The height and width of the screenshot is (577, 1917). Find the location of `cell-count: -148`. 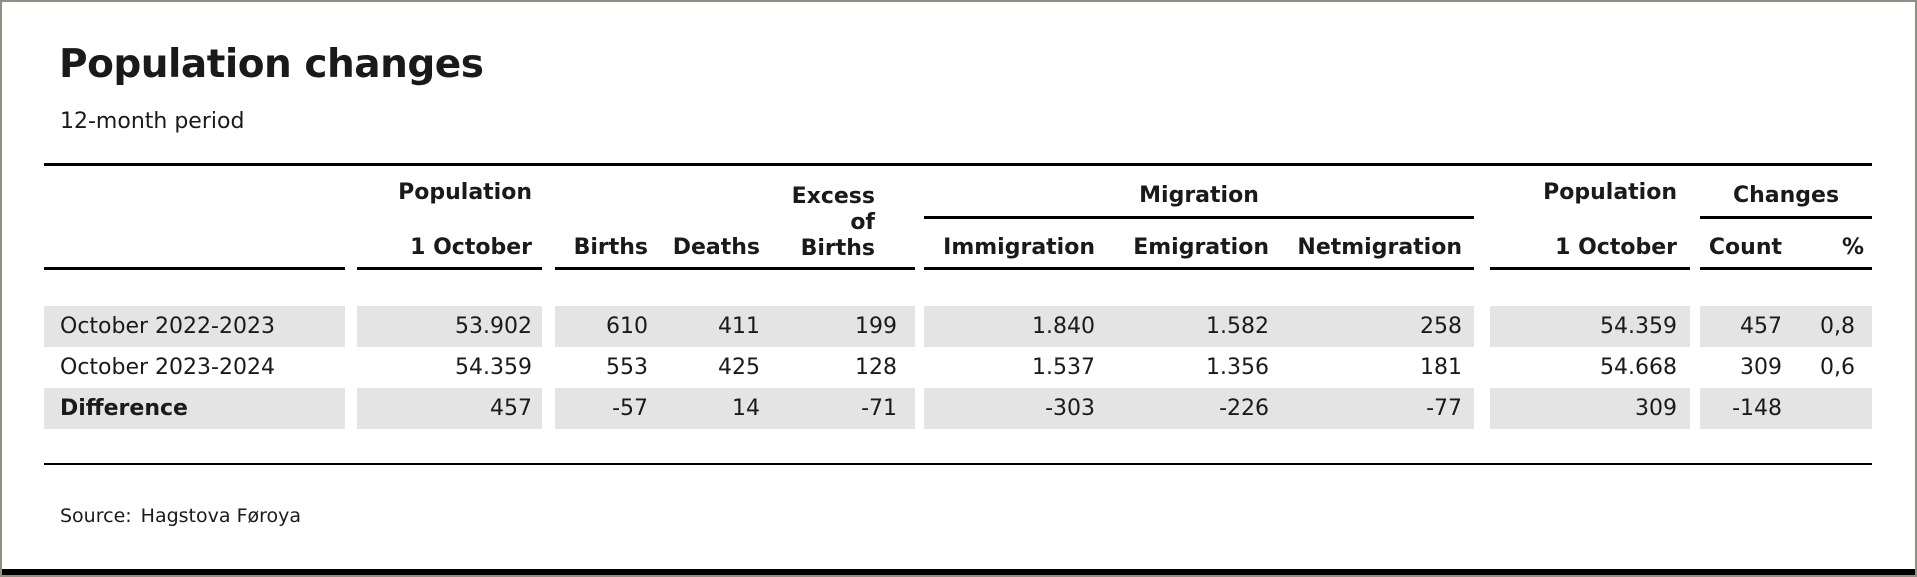

cell-count: -148 is located at coordinates (1757, 408).